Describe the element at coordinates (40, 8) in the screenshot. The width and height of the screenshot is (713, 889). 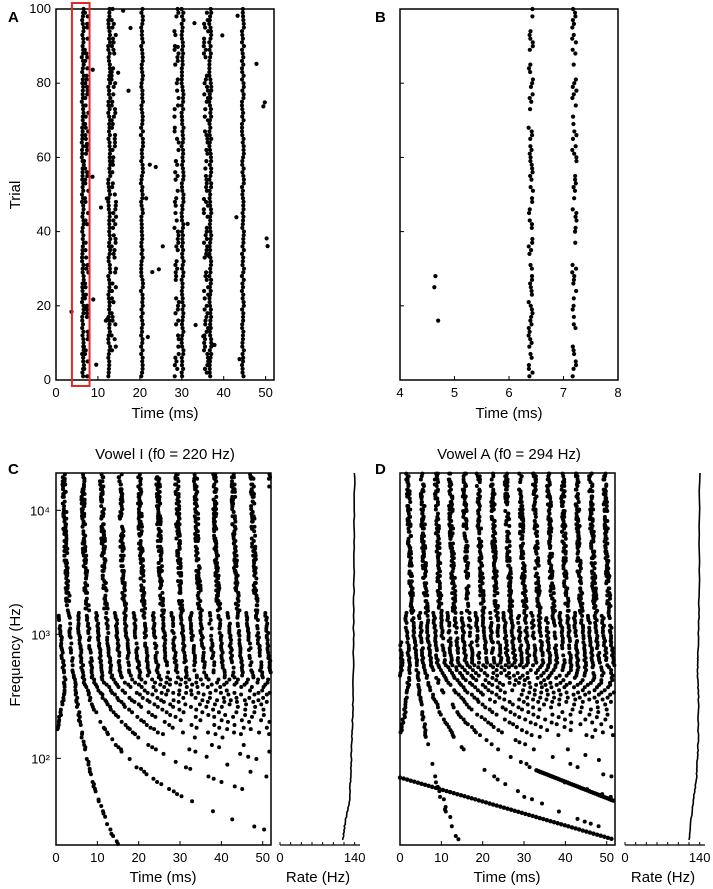
I see `y-tick-label: 100` at that location.